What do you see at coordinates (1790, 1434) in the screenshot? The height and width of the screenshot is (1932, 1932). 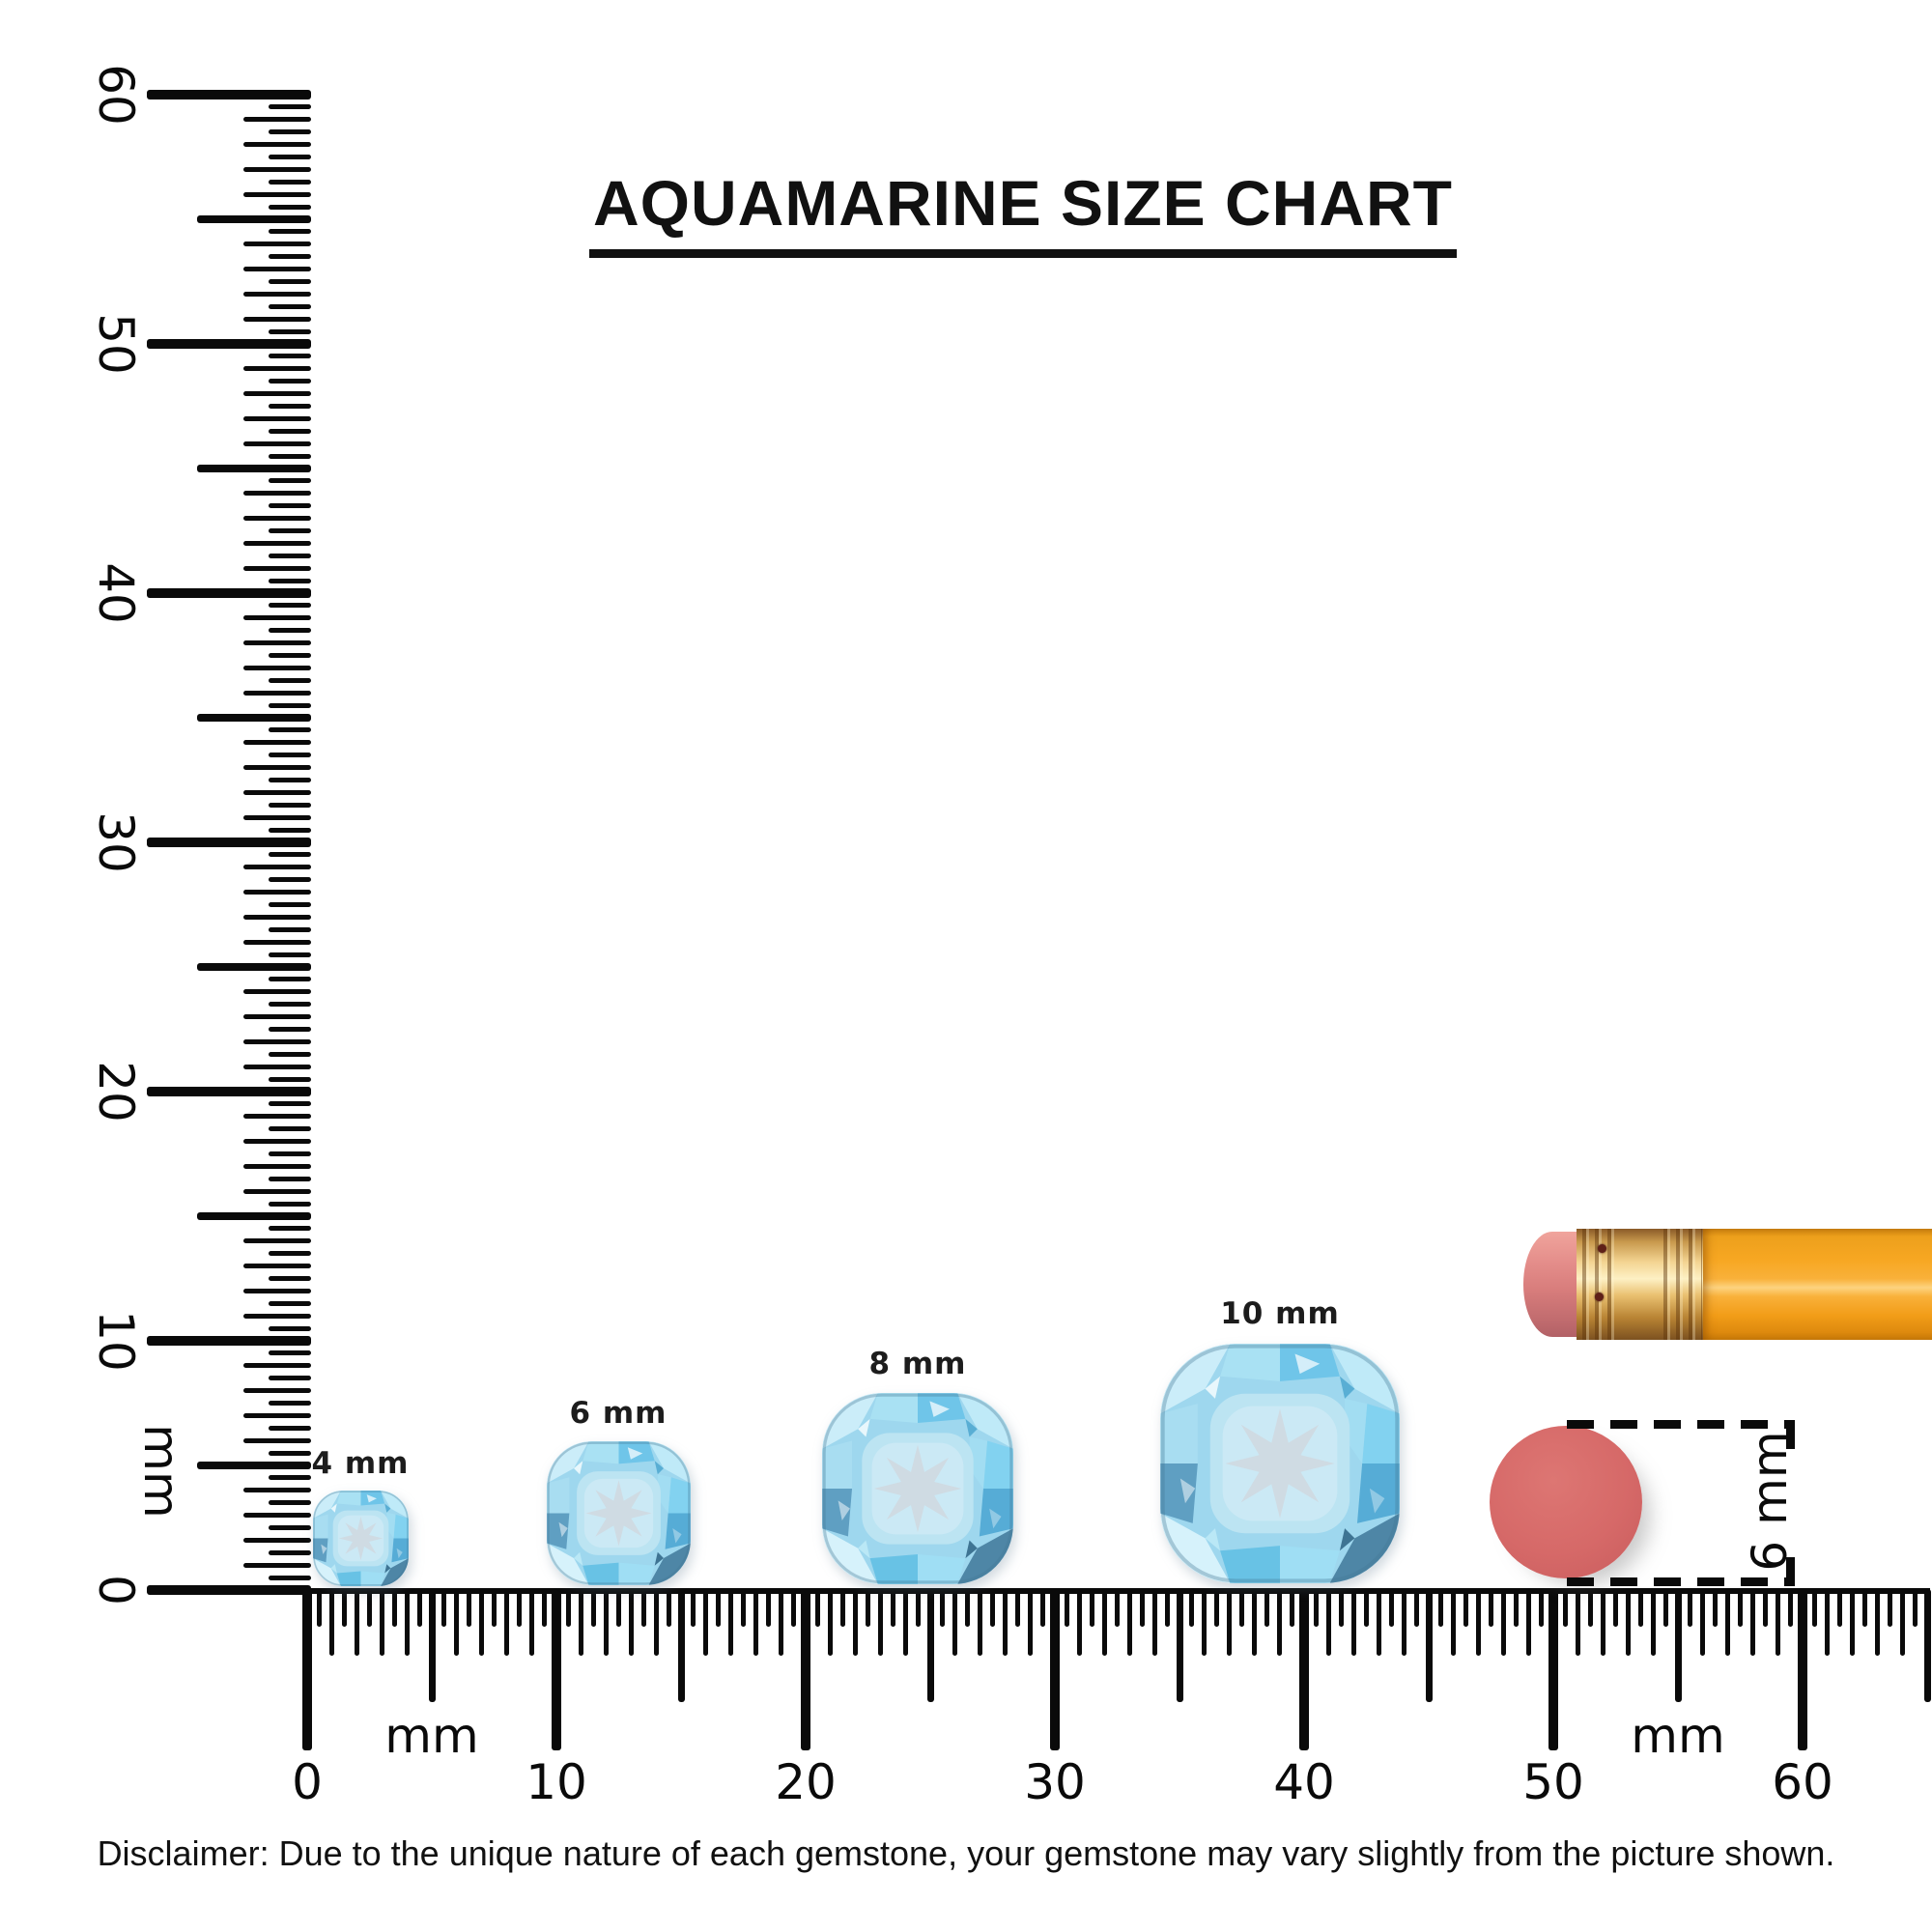 I see `dimension-endcap-top` at bounding box center [1790, 1434].